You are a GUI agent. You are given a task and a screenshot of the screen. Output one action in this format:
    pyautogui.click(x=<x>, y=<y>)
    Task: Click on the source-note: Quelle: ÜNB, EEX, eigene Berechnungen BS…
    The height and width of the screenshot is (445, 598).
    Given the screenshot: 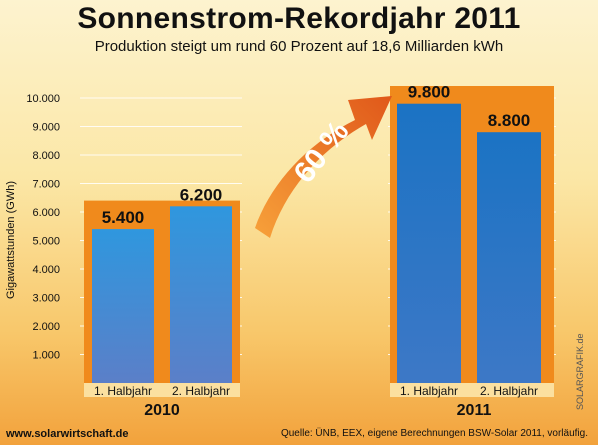 What is the action you would take?
    pyautogui.click(x=434, y=433)
    